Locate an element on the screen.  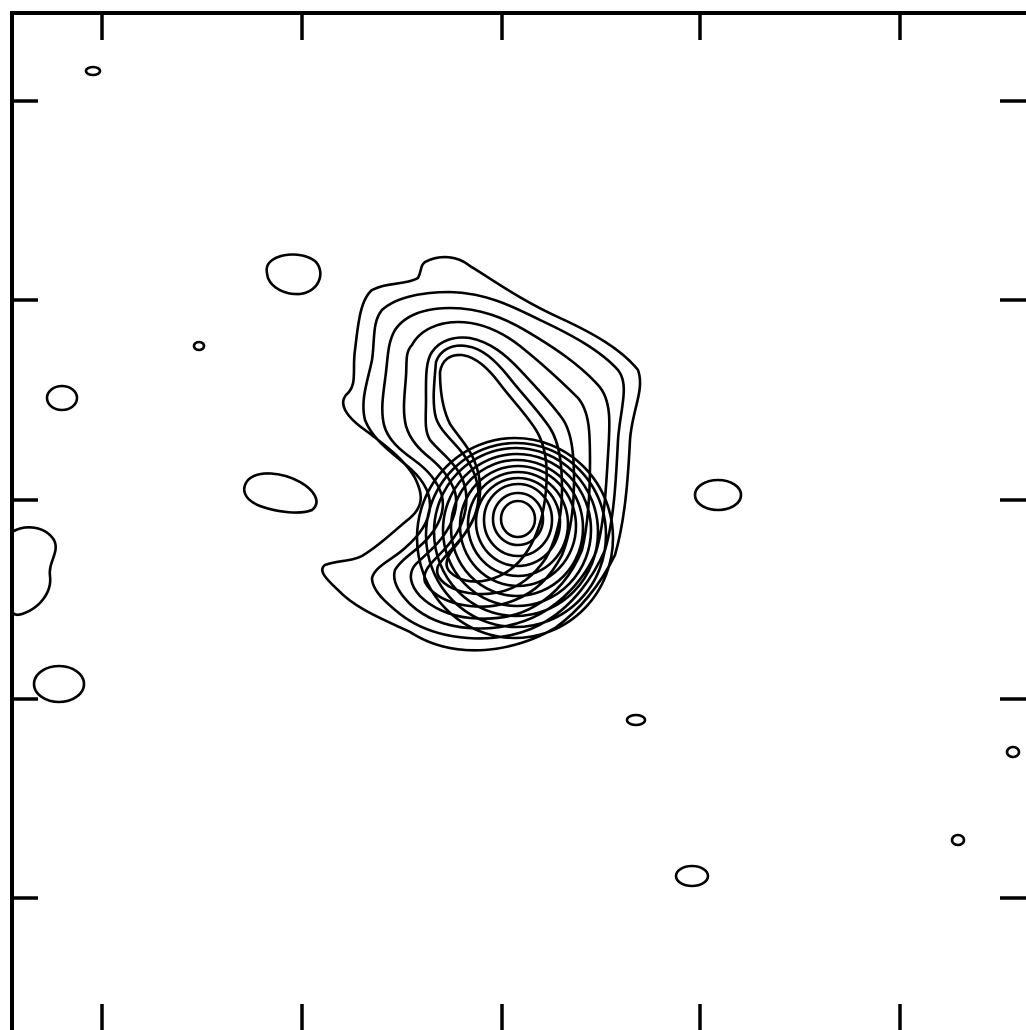
bottom-ticks is located at coordinates (501, 1017).